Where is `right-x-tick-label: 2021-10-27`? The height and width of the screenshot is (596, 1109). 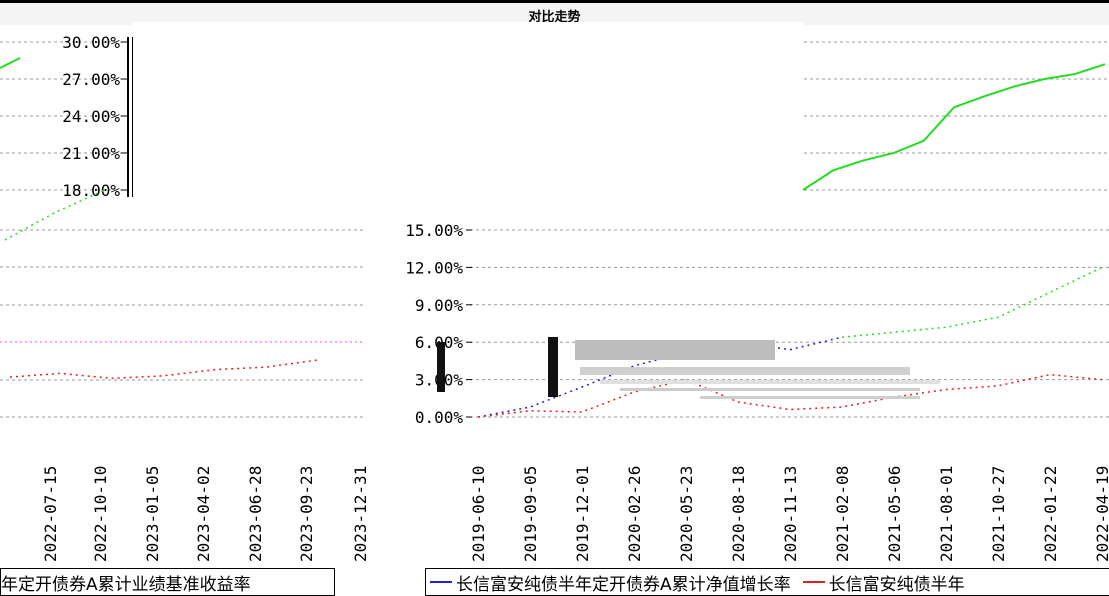
right-x-tick-label: 2021-10-27 is located at coordinates (998, 514).